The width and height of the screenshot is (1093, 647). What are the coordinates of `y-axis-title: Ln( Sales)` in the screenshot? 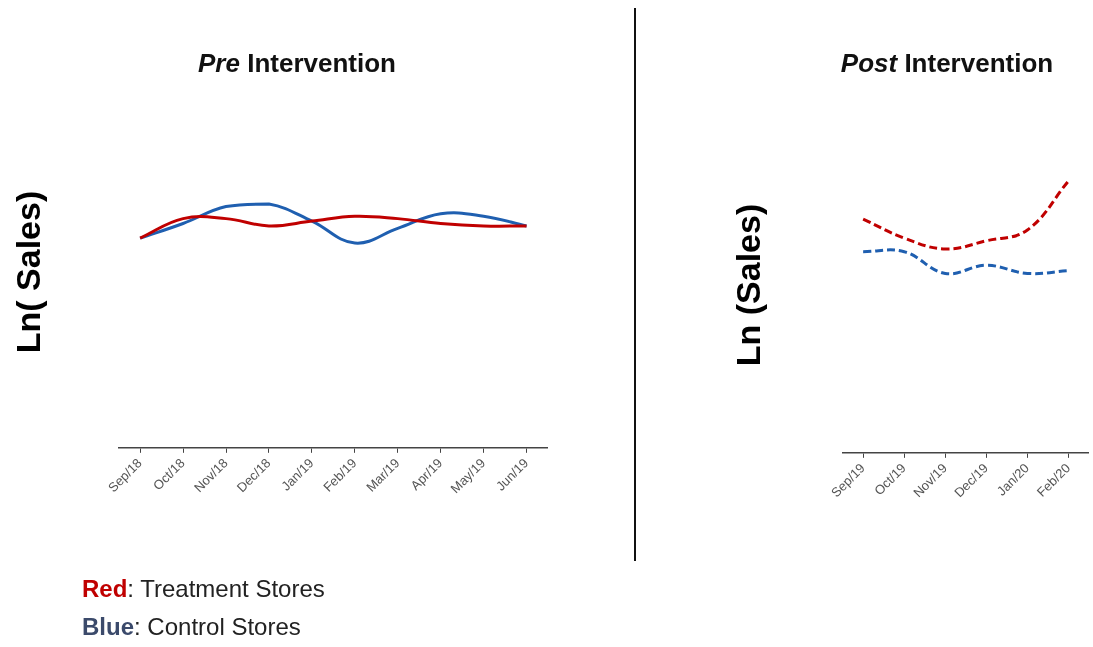 It's located at (28, 272).